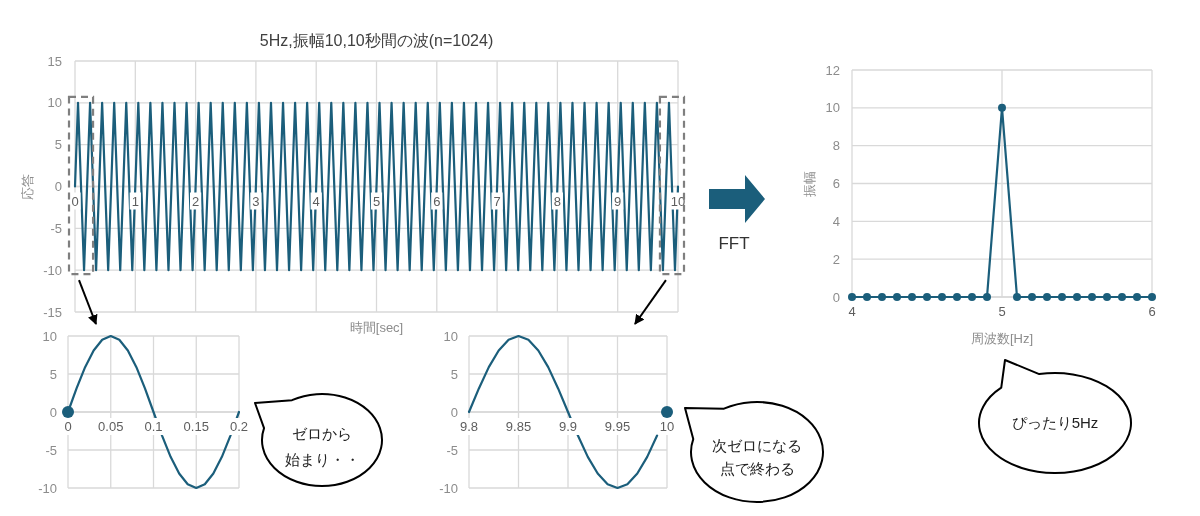 The height and width of the screenshot is (516, 1200). I want to click on text: 次ゼロになる, so click(757, 445).